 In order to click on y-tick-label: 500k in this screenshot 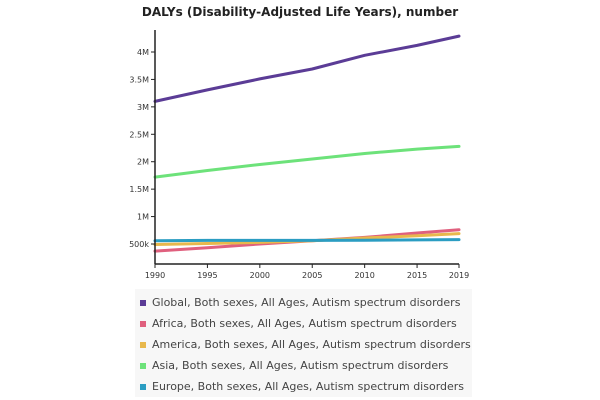, I will do `click(139, 244)`.